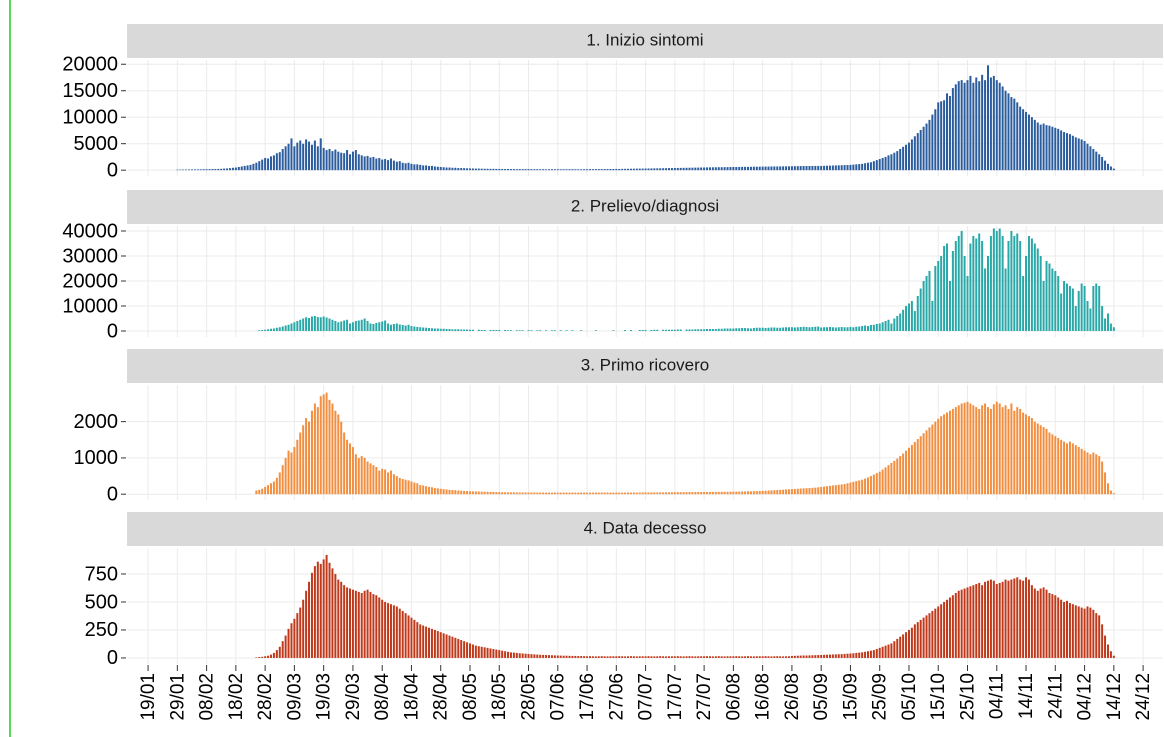 This screenshot has height=737, width=1164. I want to click on x-tick-label: 07/06, so click(558, 697).